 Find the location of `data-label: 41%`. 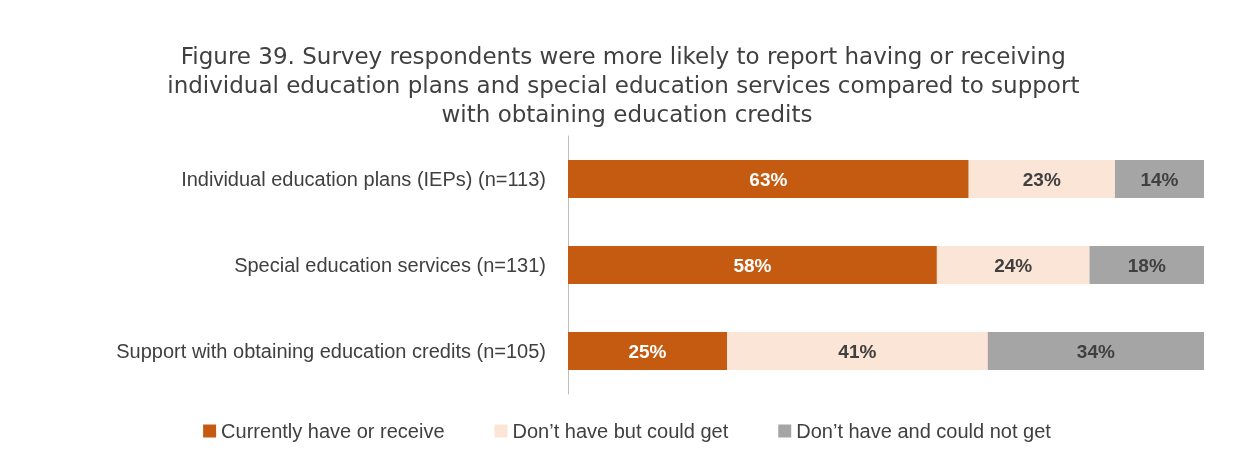

data-label: 41% is located at coordinates (857, 351).